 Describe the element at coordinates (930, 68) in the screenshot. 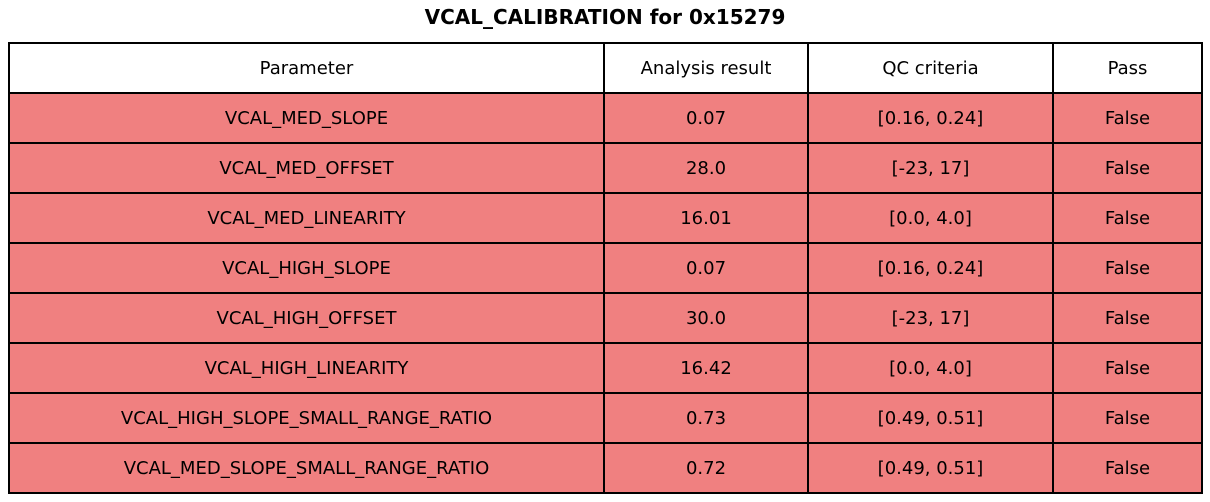

I see `column-header-qc-criteria: QC criteria` at that location.